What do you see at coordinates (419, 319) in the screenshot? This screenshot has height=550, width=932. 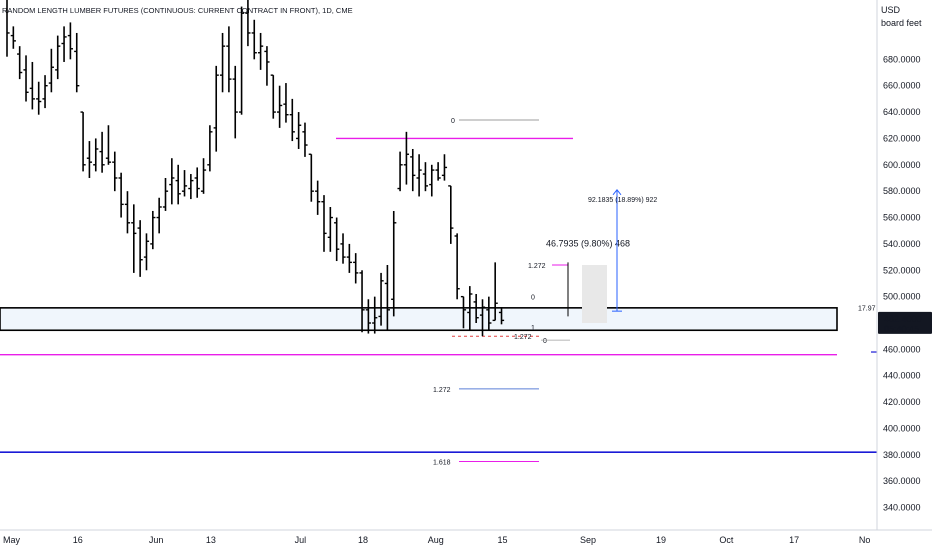 I see `support-zone-box` at bounding box center [419, 319].